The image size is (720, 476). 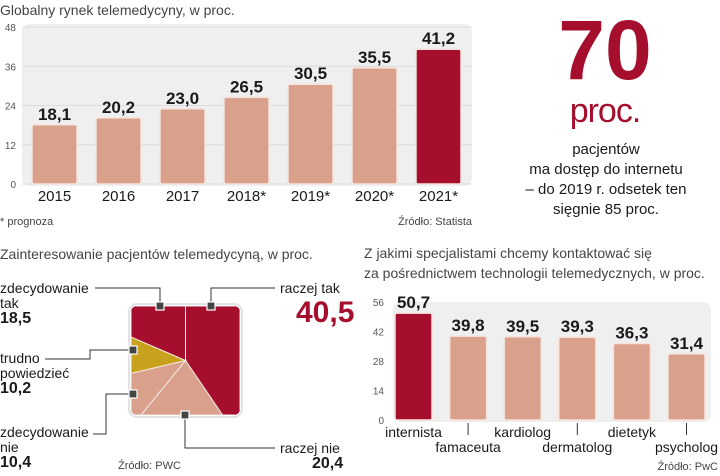 I want to click on bar-value-label: 23,0, so click(x=182, y=98).